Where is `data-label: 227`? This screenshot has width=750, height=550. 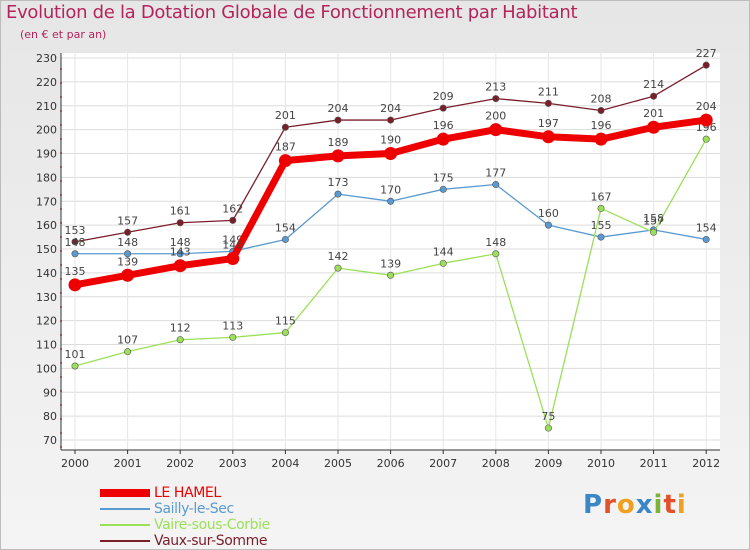 data-label: 227 is located at coordinates (706, 53).